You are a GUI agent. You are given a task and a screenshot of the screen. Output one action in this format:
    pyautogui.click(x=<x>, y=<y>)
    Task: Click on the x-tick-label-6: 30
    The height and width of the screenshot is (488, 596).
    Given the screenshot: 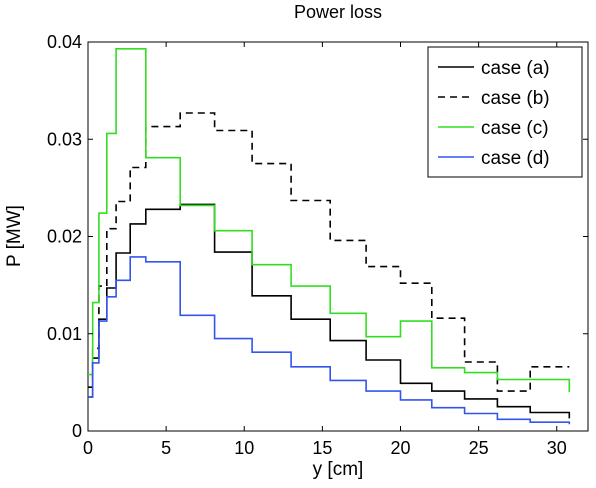 What is the action you would take?
    pyautogui.click(x=557, y=448)
    